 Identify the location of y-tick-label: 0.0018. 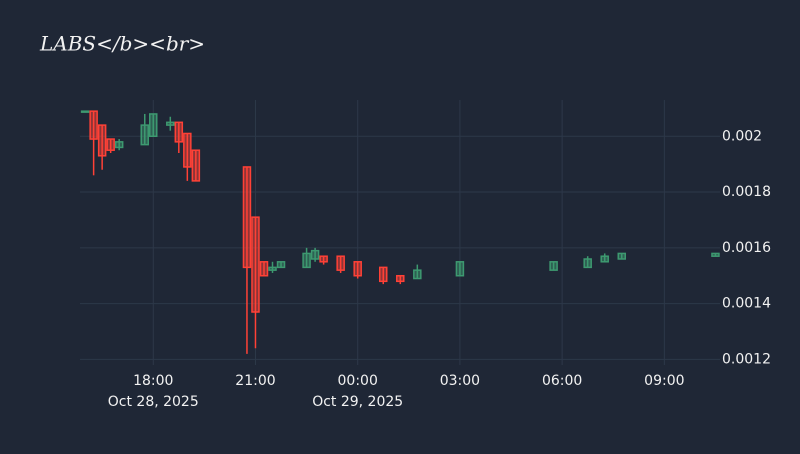
(746, 192).